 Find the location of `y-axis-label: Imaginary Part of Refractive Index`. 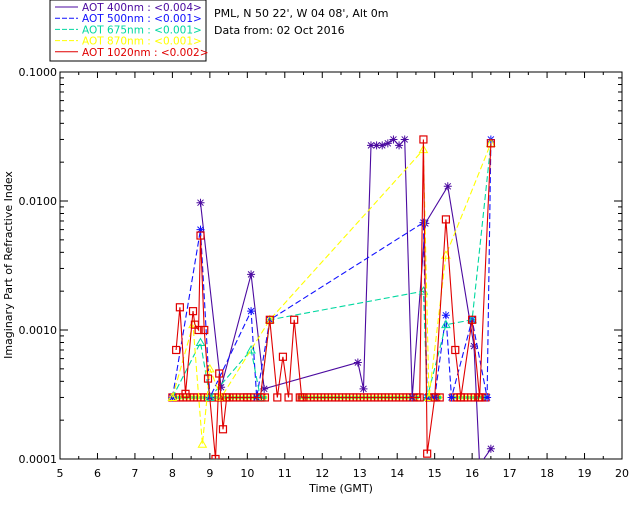

y-axis-label: Imaginary Part of Refractive Index is located at coordinates (8, 265).